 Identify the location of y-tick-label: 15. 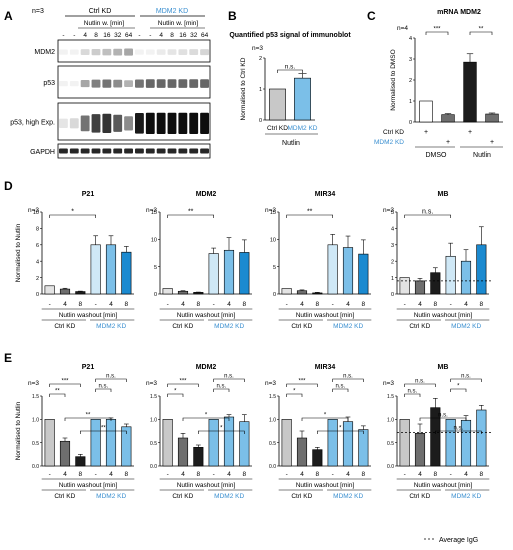
(273, 213).